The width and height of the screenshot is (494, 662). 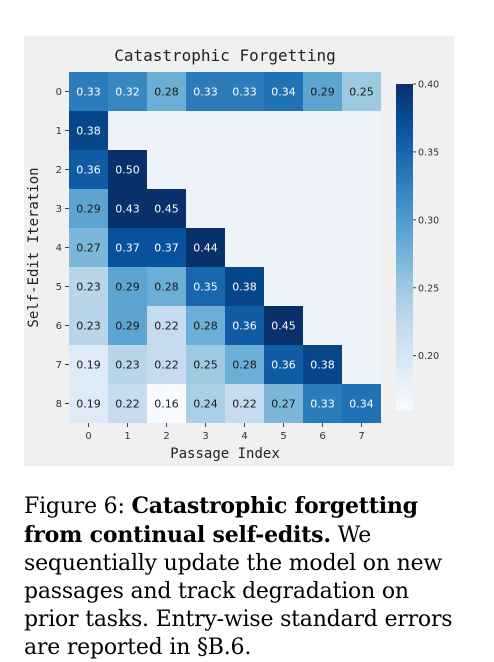 What do you see at coordinates (59, 287) in the screenshot?
I see `y-tick-label: 5` at bounding box center [59, 287].